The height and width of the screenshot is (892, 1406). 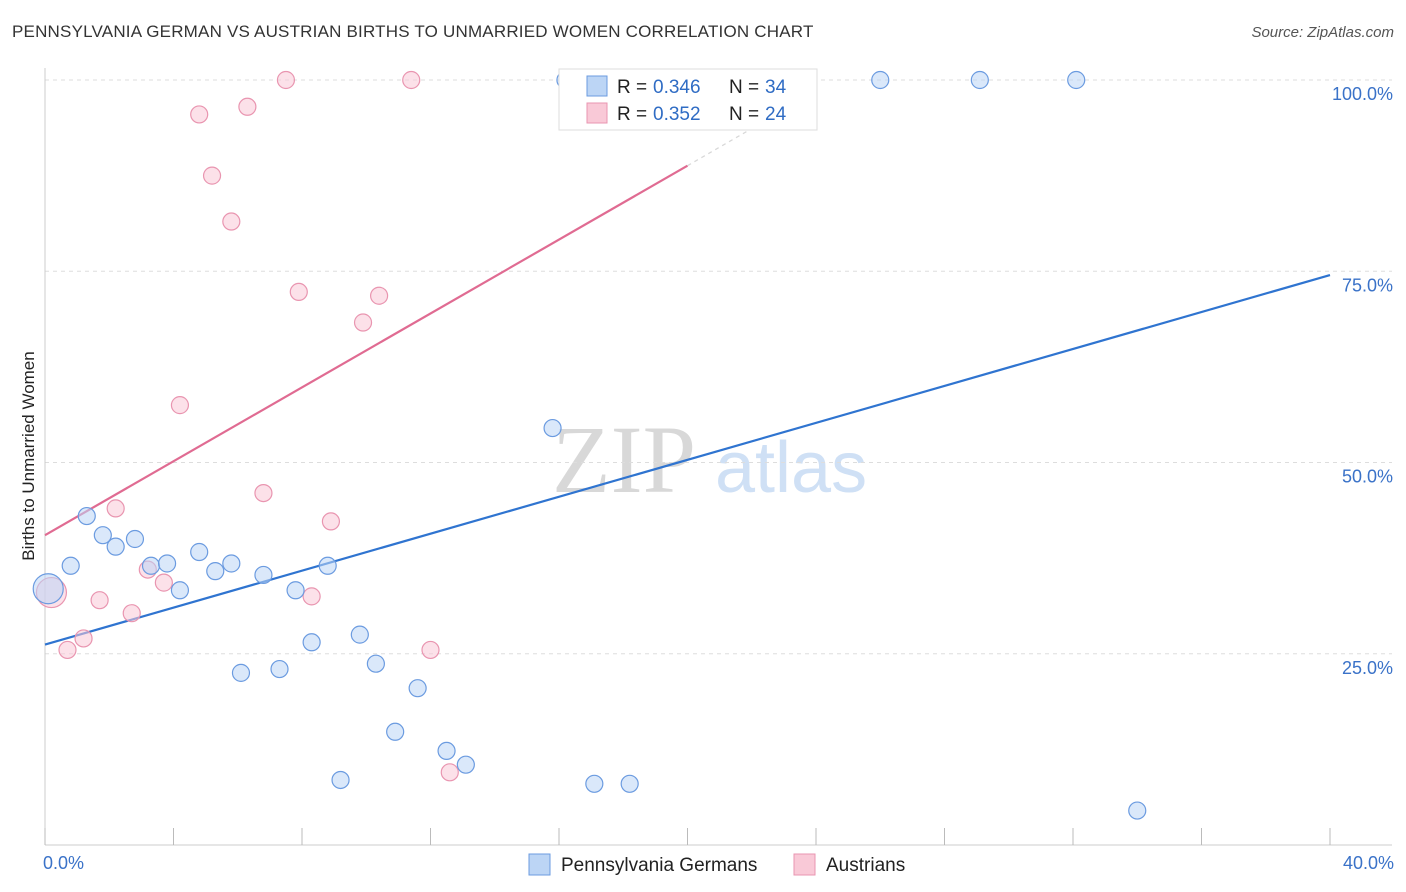 I want to click on legend-n-label-pink: N =, so click(x=744, y=114).